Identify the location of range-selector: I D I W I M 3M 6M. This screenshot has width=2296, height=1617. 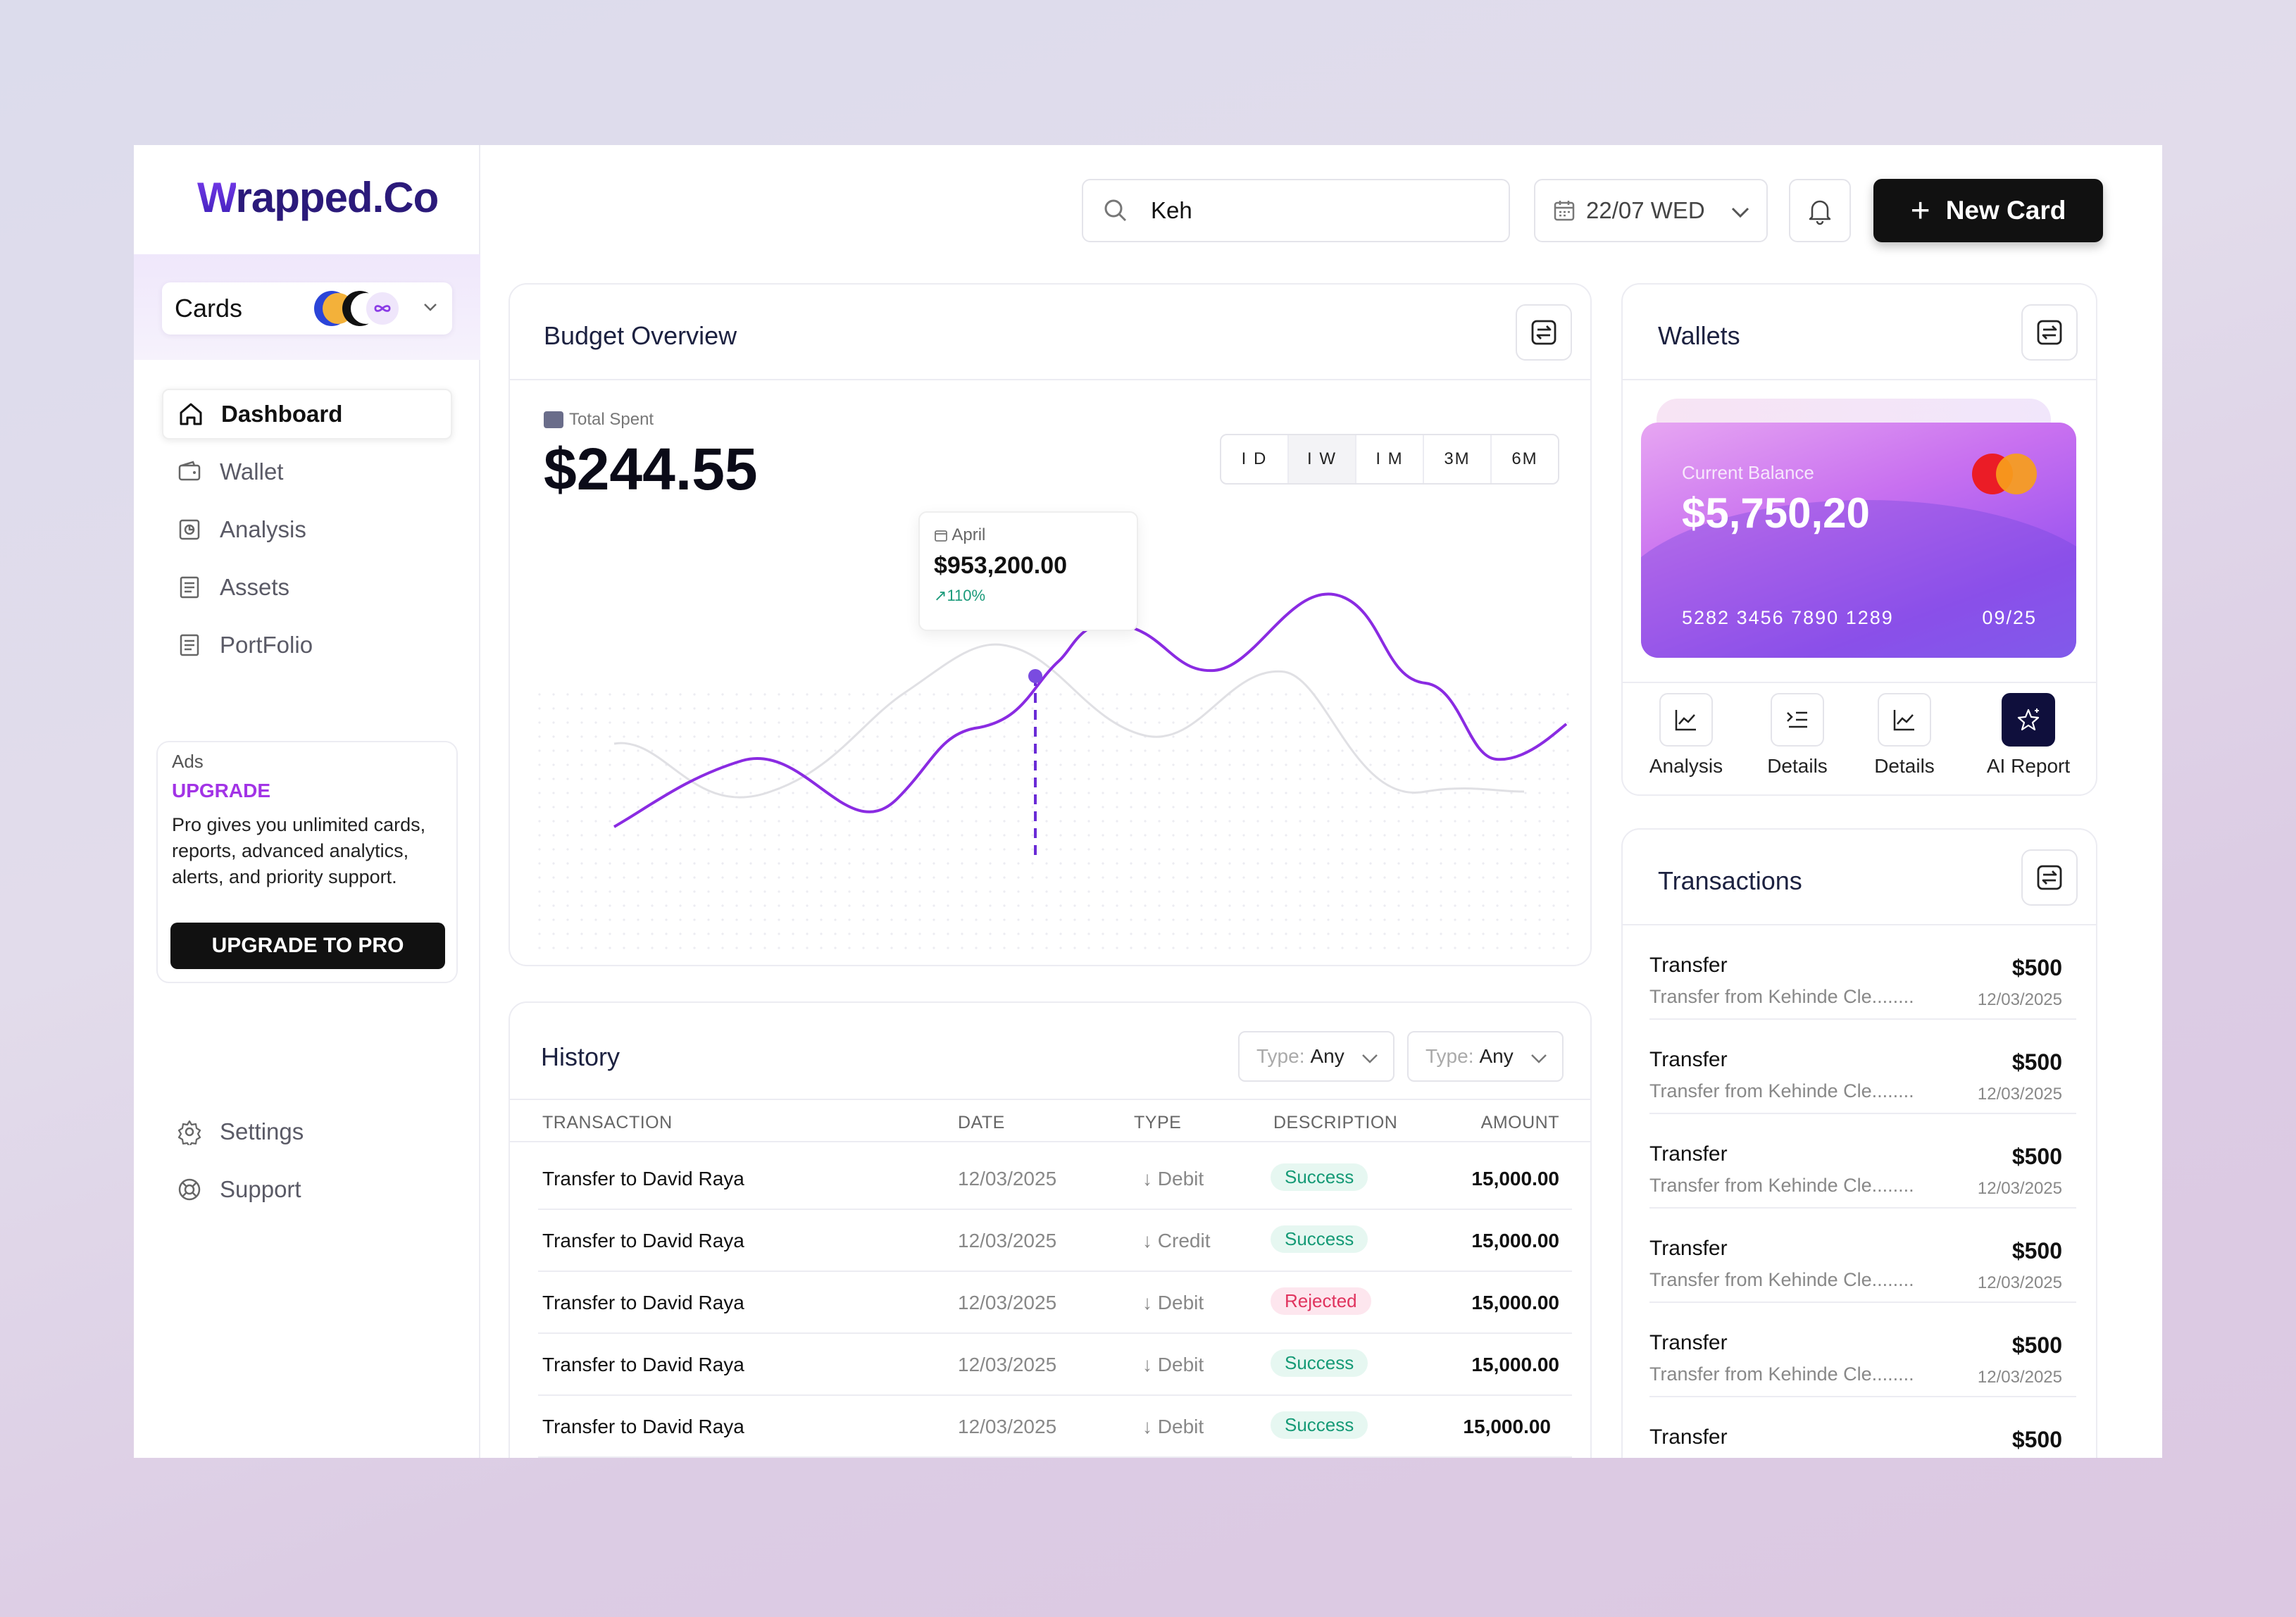
(1390, 460).